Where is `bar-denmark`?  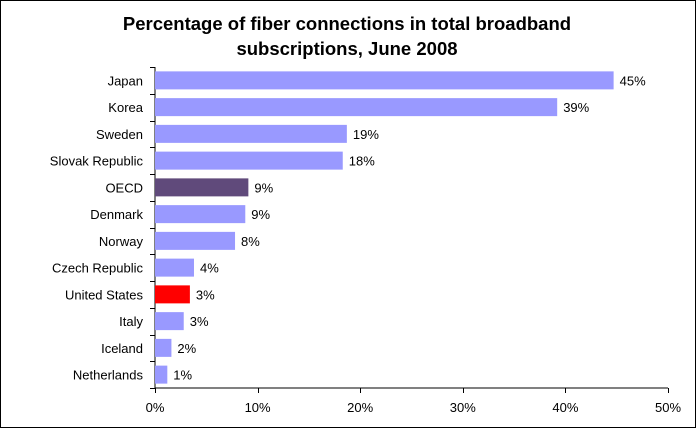
bar-denmark is located at coordinates (200, 214).